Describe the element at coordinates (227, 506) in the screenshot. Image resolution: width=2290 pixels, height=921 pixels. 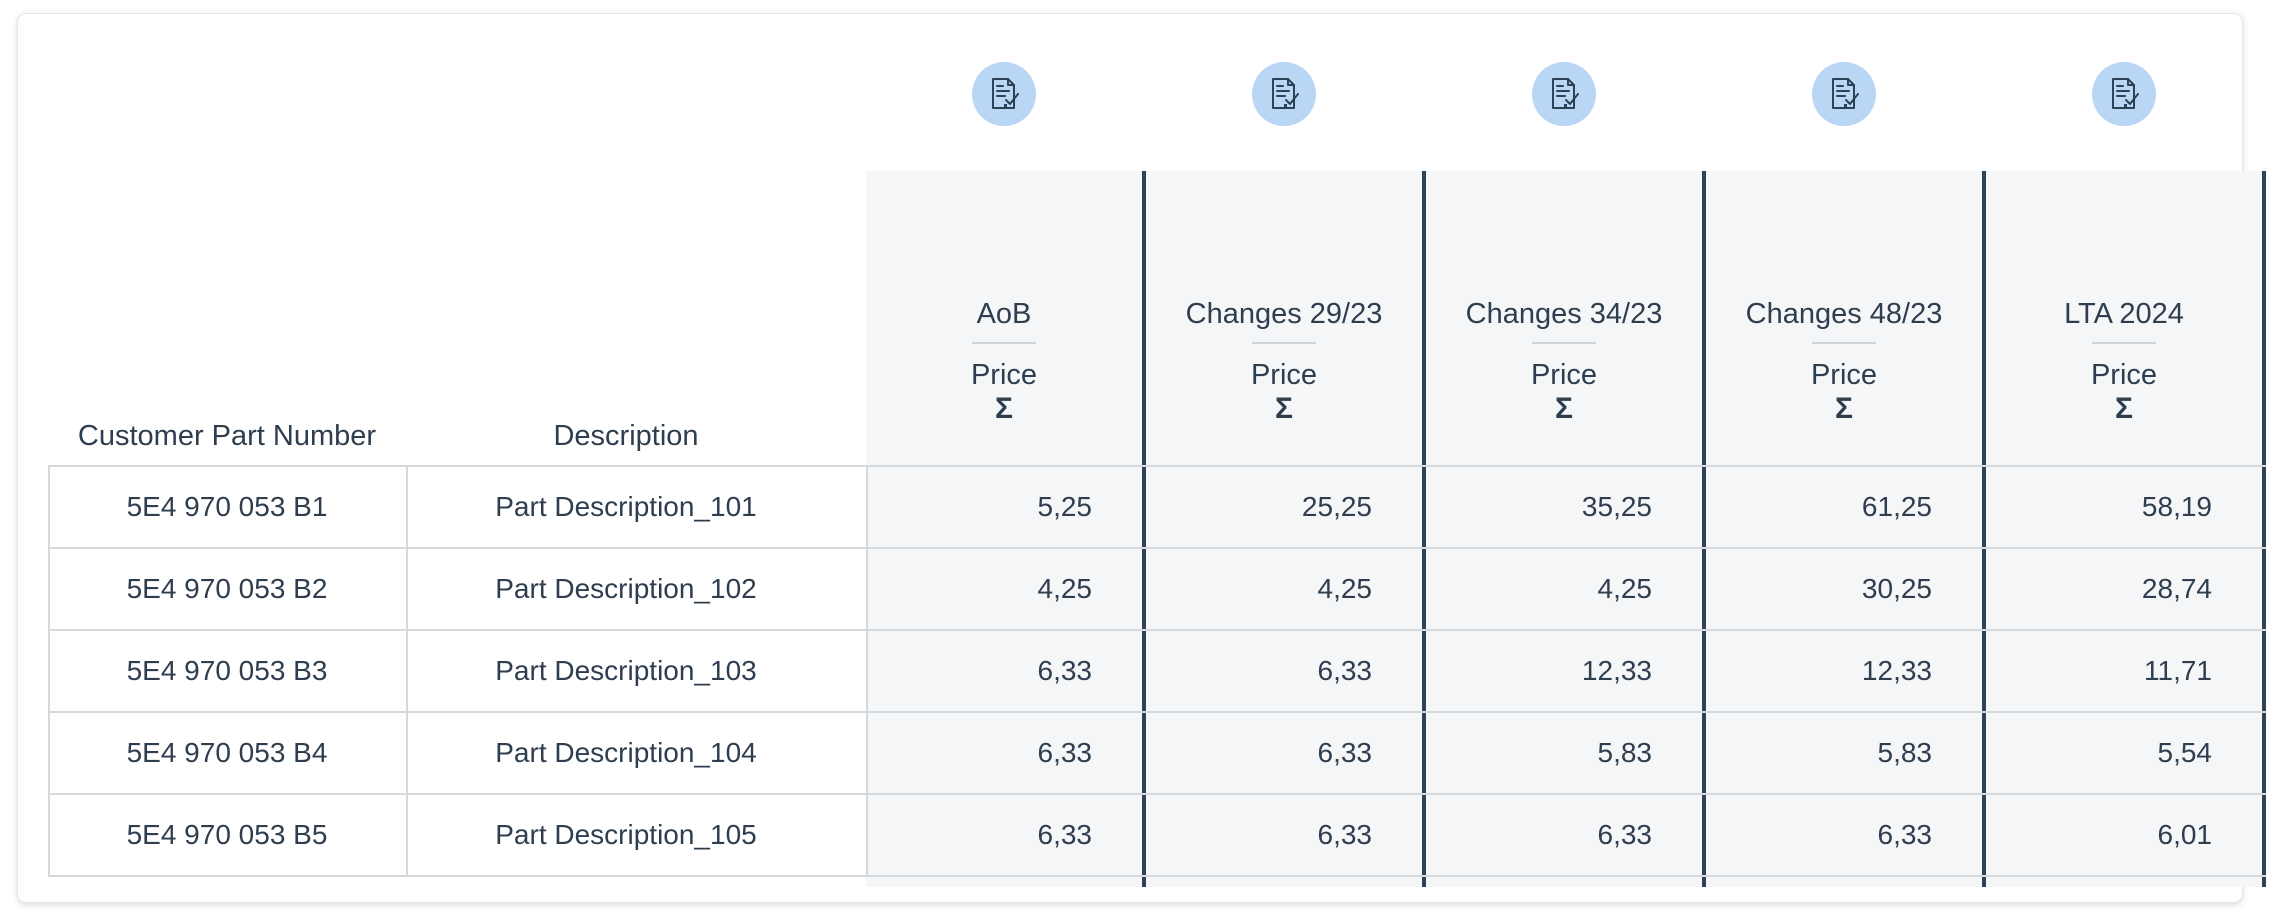
I see `part-number-cell: 5E4 970 053 B1` at that location.